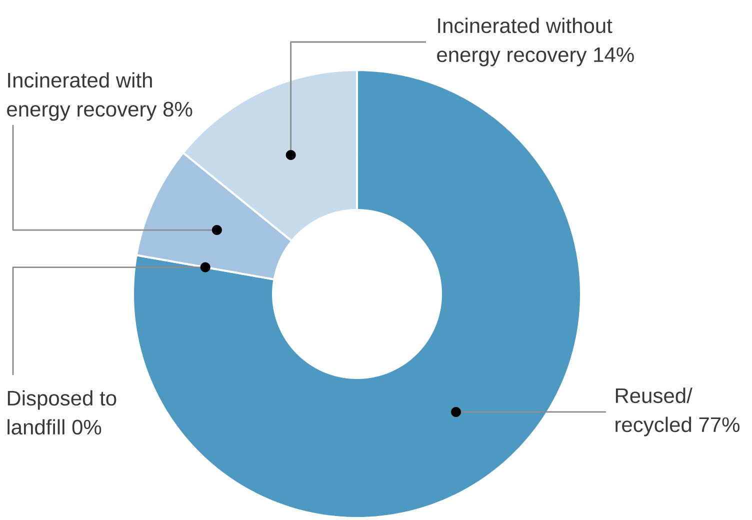 The width and height of the screenshot is (752, 520). Describe the element at coordinates (678, 412) in the screenshot. I see `slice-label: Reused/ recycled 77%` at that location.